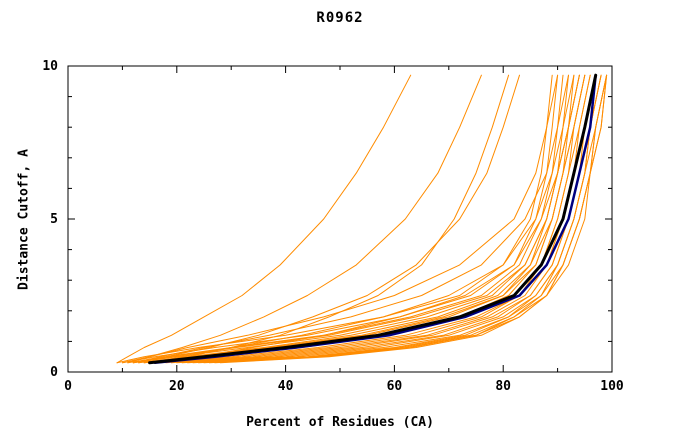 The width and height of the screenshot is (680, 440). What do you see at coordinates (177, 386) in the screenshot?
I see `x-tick-label: 20` at bounding box center [177, 386].